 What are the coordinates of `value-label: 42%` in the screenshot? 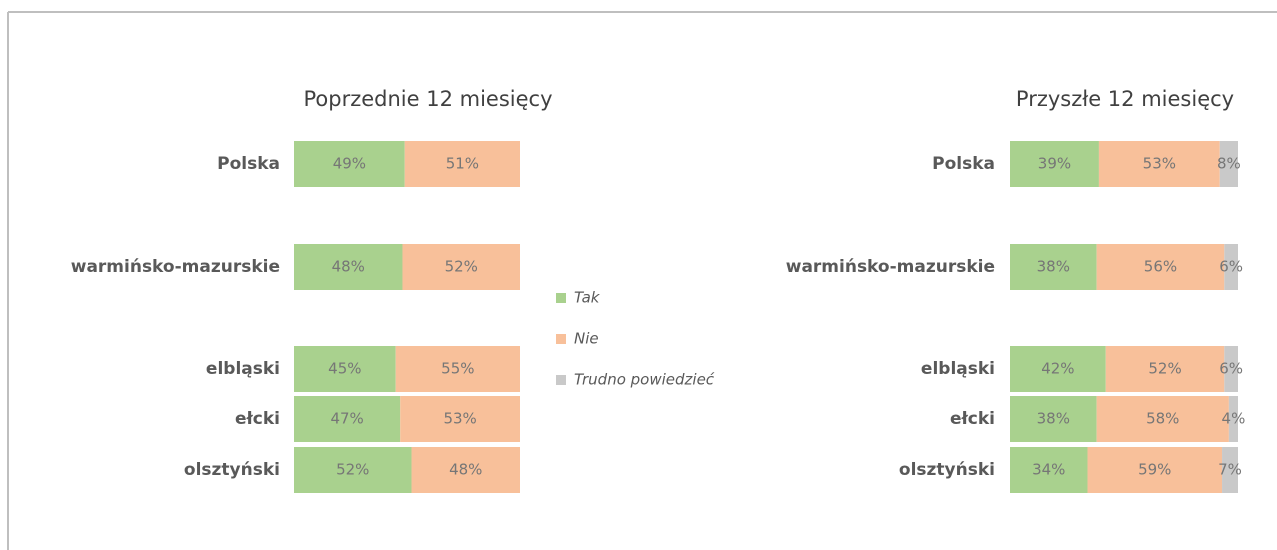 It's located at (1057, 369).